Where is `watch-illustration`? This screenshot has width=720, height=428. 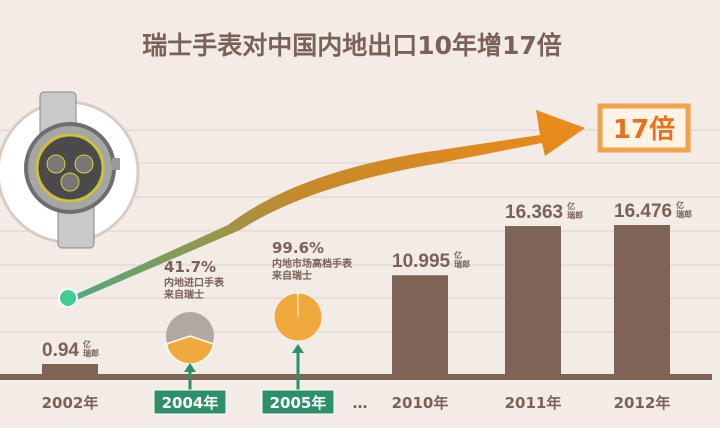 watch-illustration is located at coordinates (70, 170).